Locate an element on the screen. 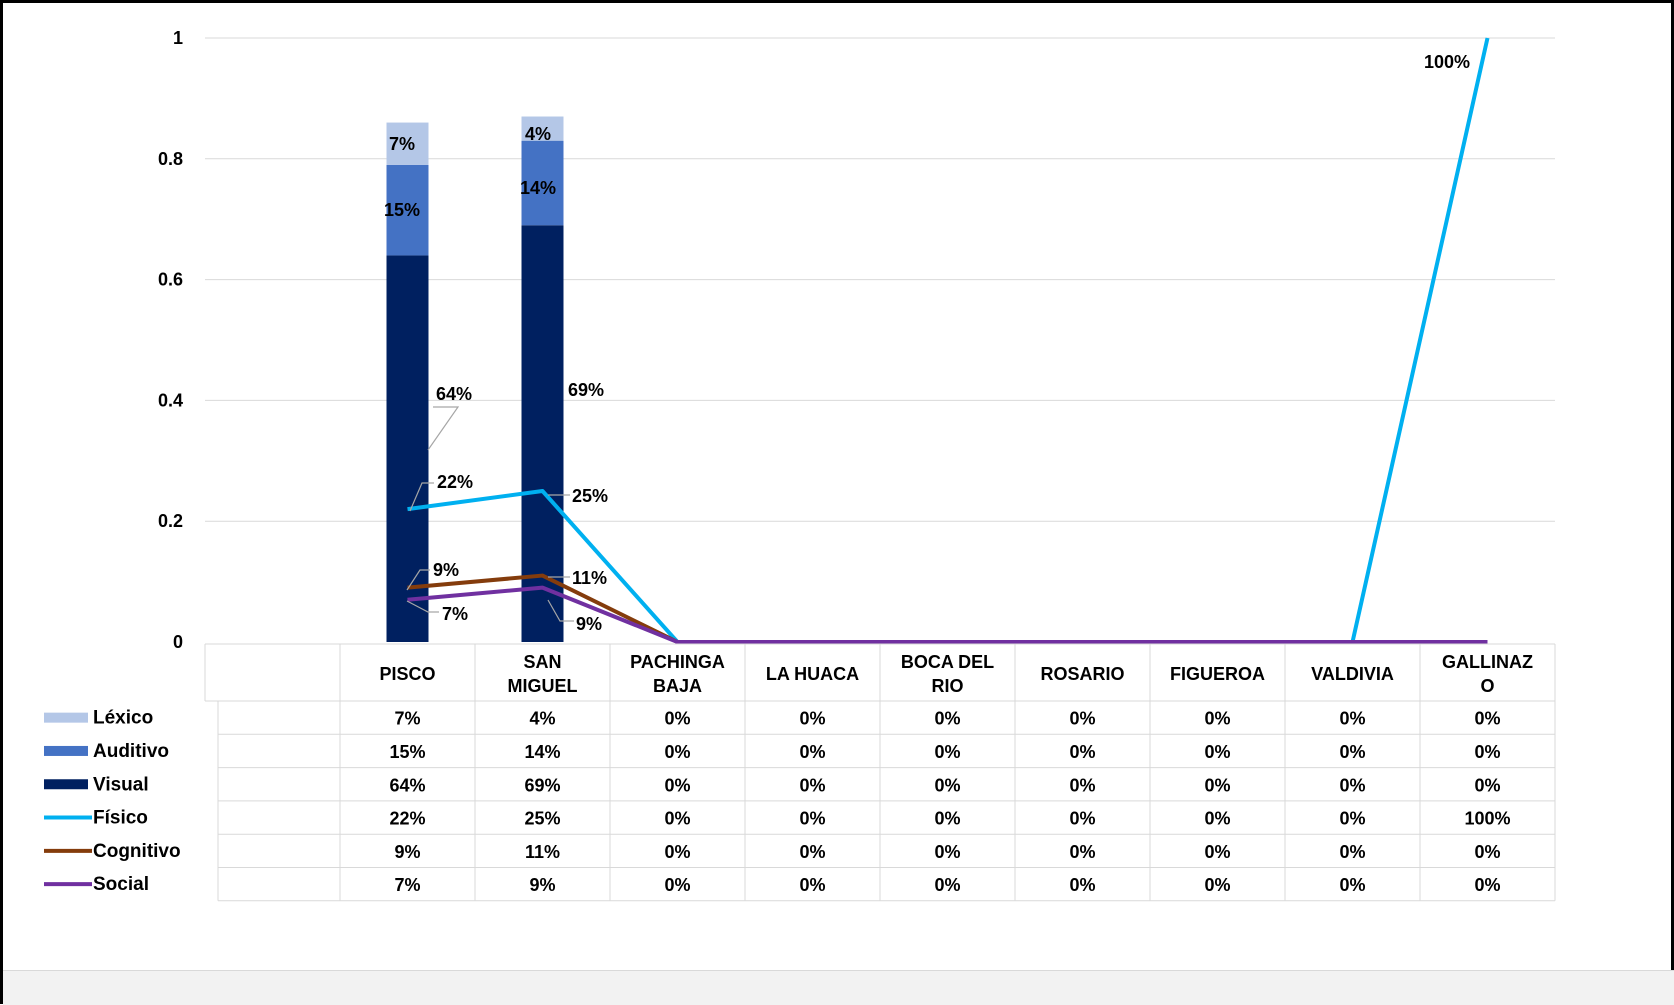  cell-lexico-gallinazo: 0% is located at coordinates (1487, 719).